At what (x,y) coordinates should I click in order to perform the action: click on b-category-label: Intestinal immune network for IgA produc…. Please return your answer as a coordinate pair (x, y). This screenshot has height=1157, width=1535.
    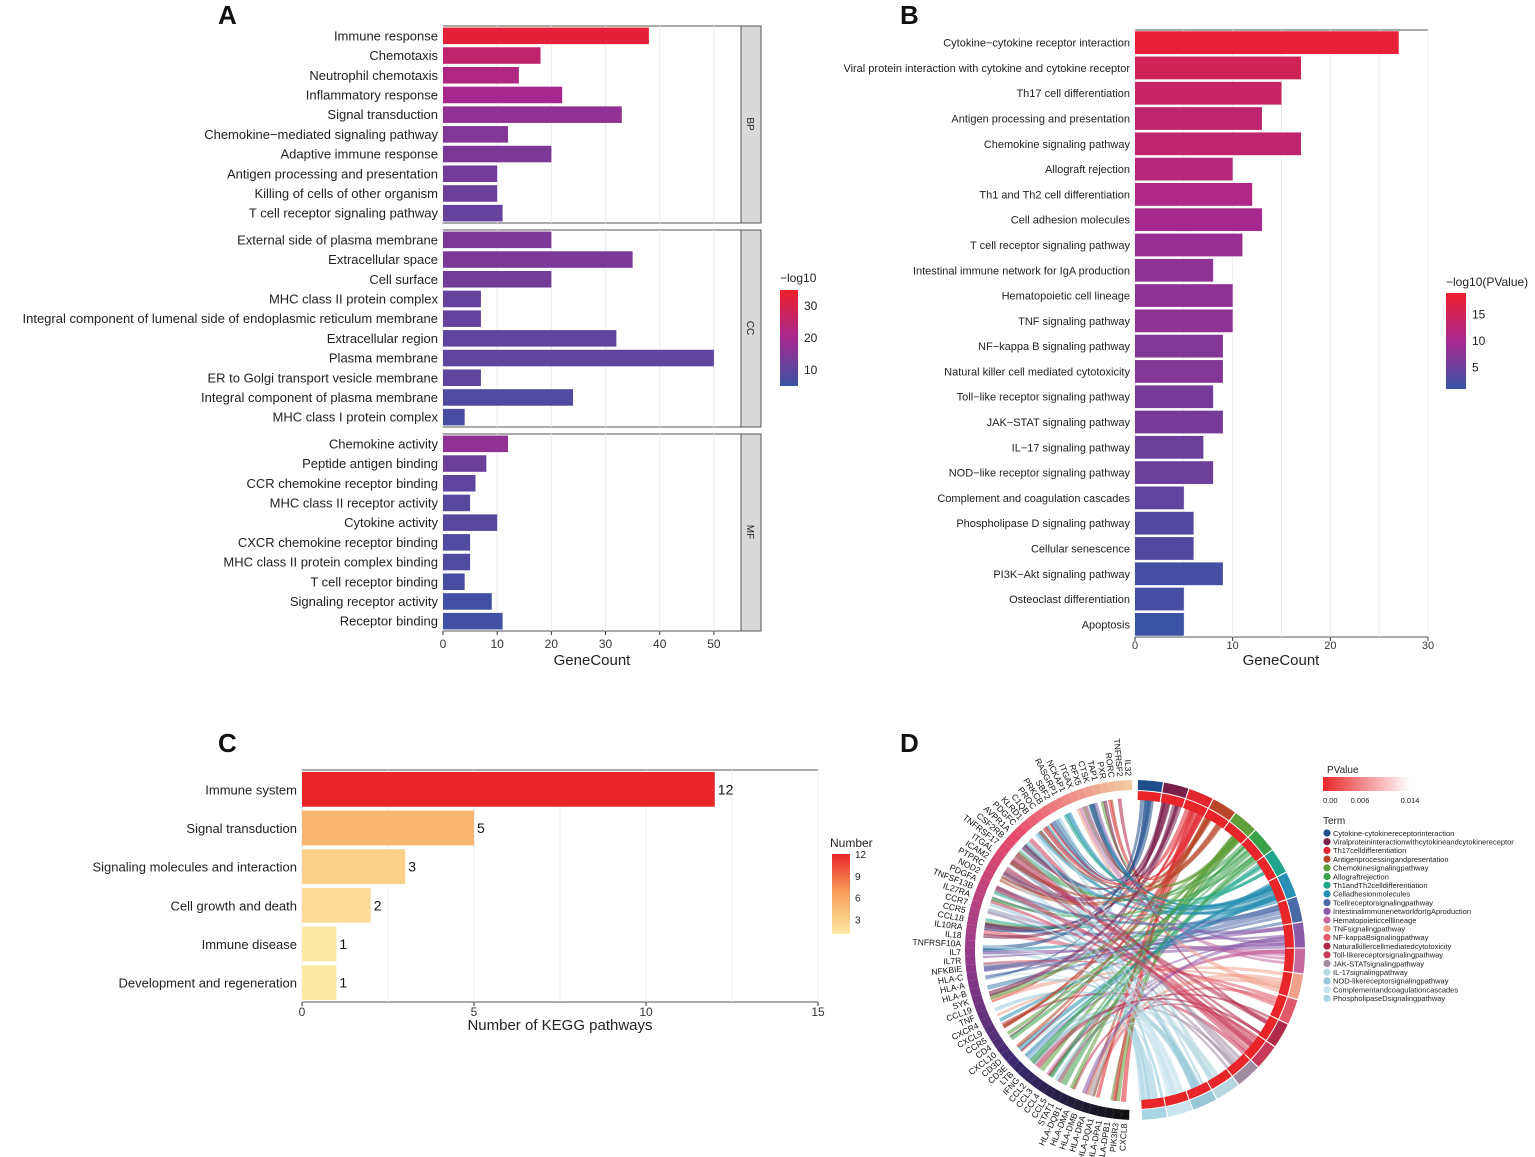
    Looking at the image, I should click on (1021, 271).